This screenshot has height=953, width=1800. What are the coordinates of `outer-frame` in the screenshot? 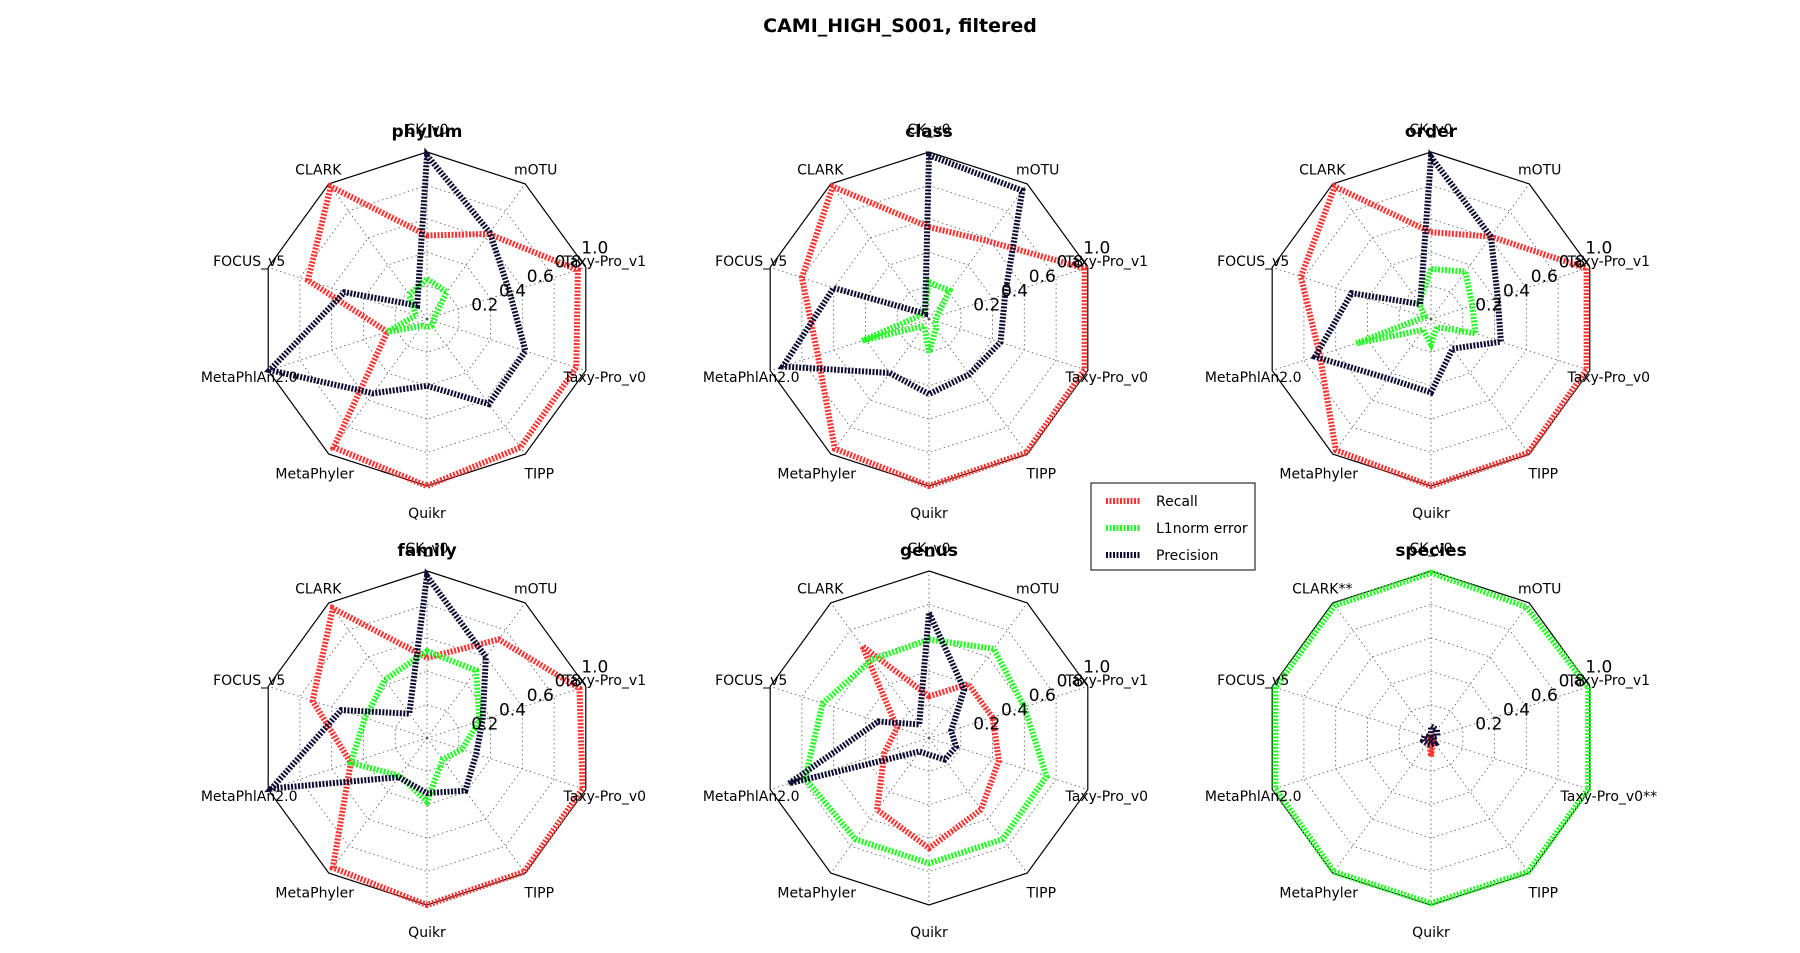 It's located at (929, 738).